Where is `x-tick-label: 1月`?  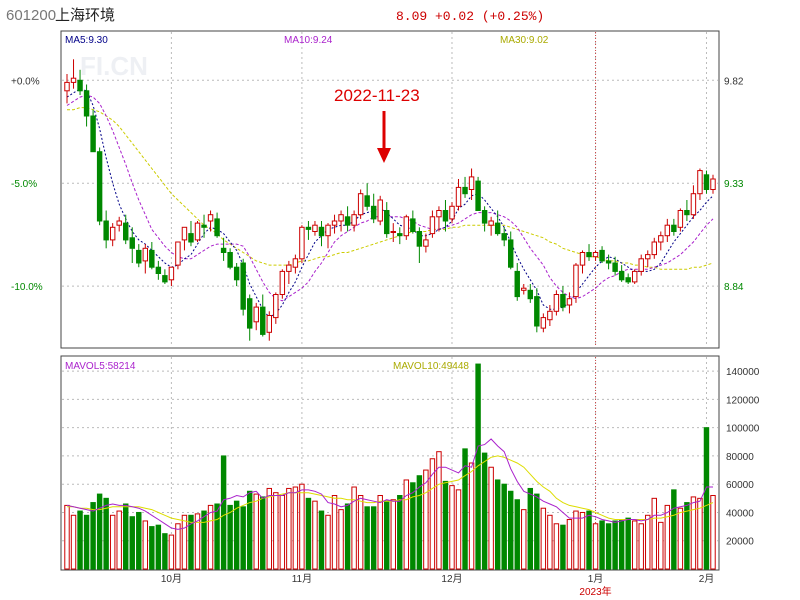
x-tick-label: 1月 is located at coordinates (596, 579).